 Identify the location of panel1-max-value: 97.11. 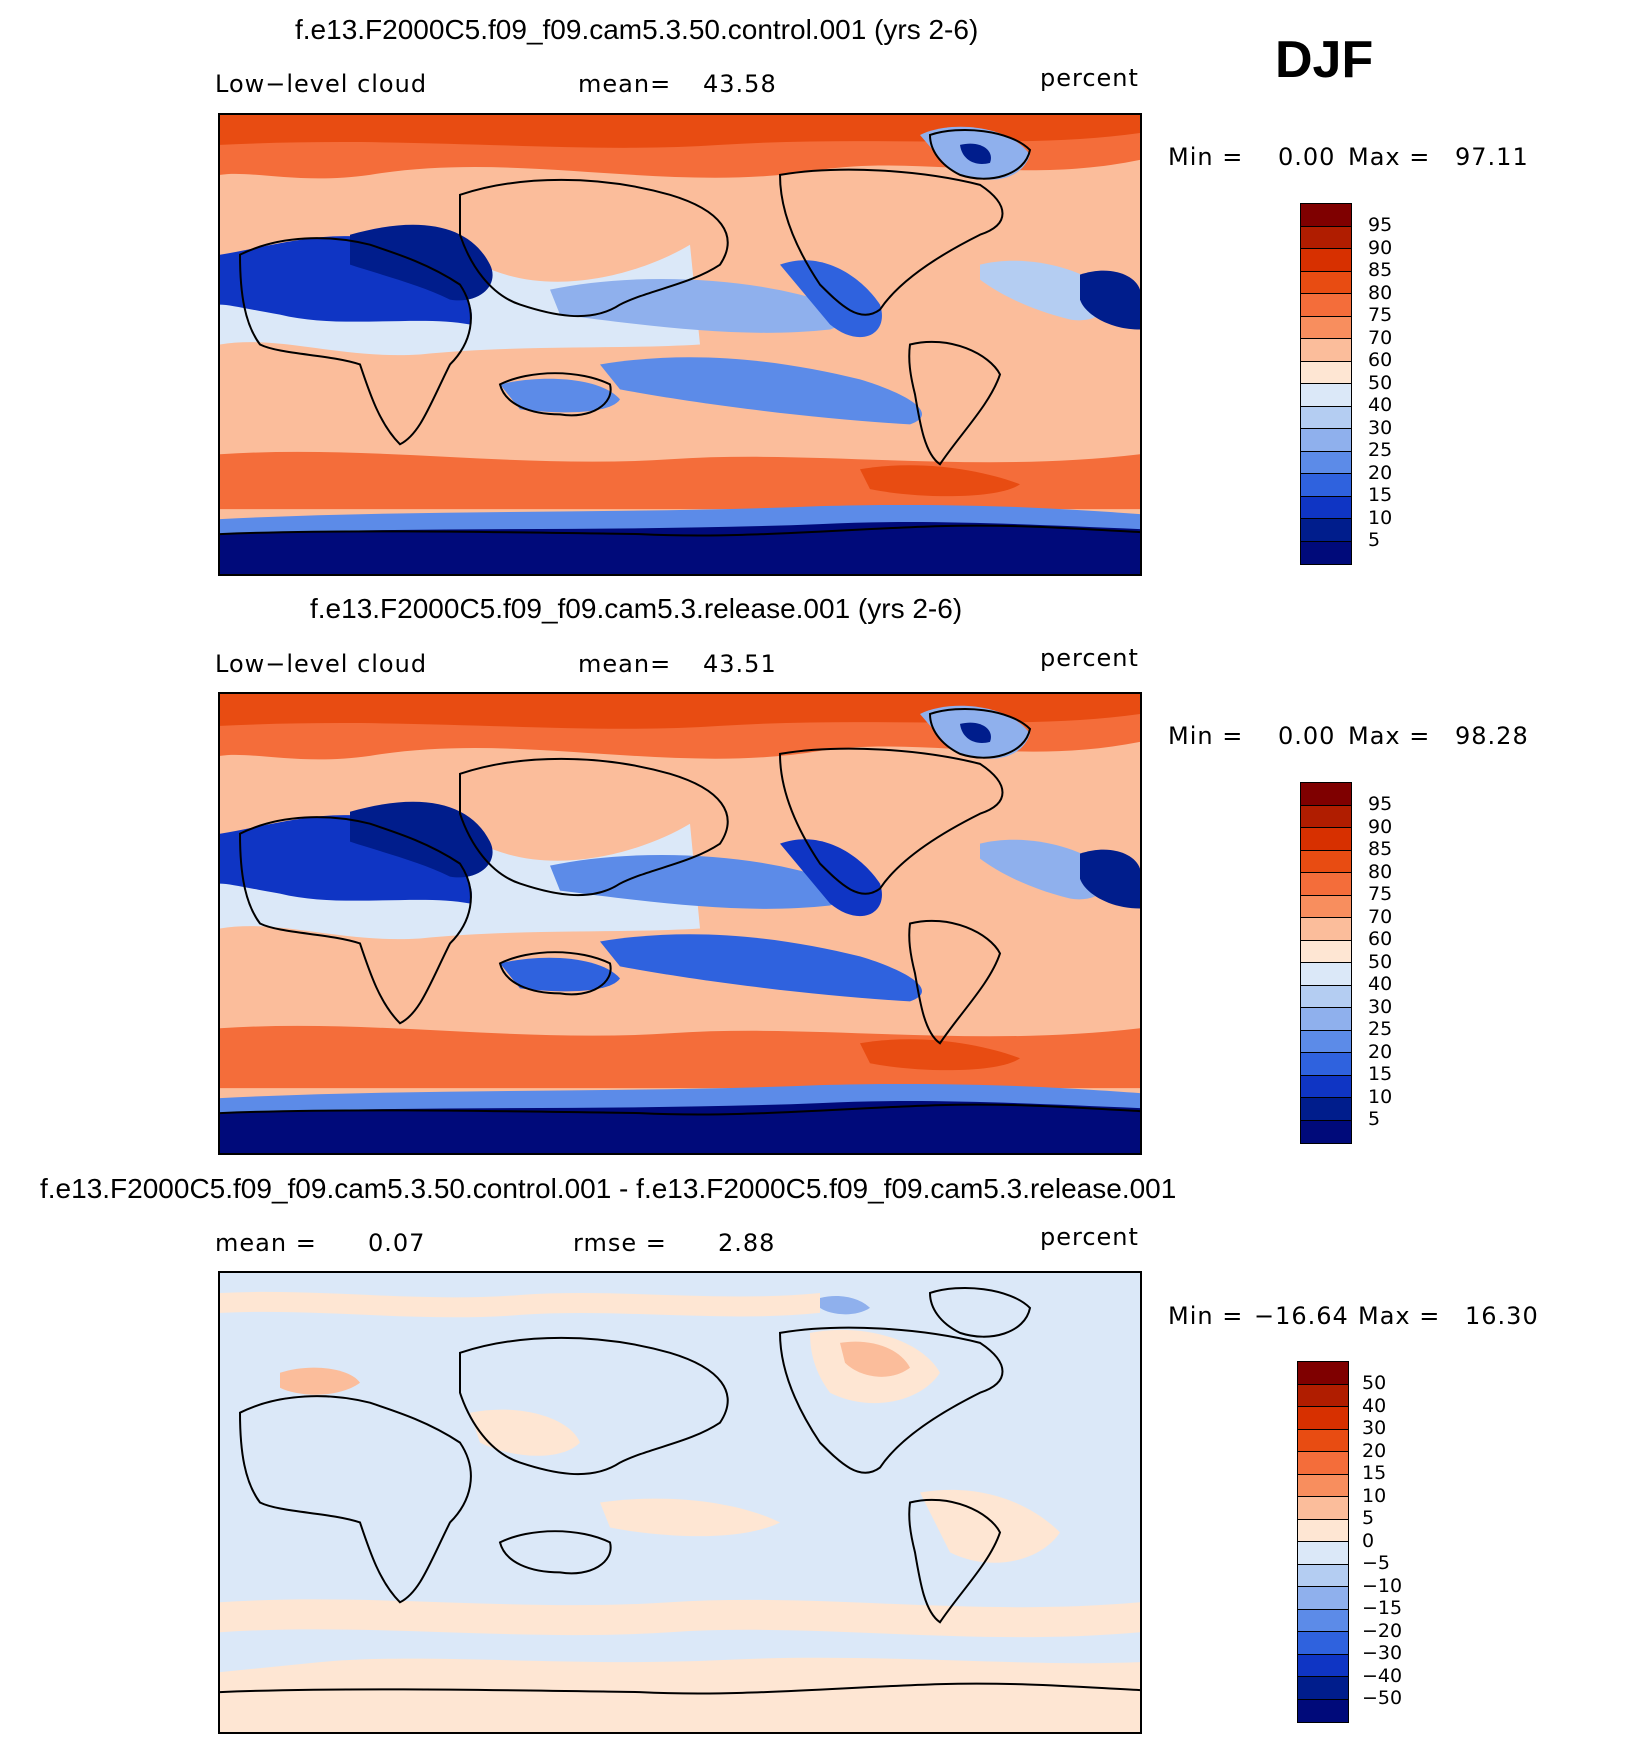
(1492, 157).